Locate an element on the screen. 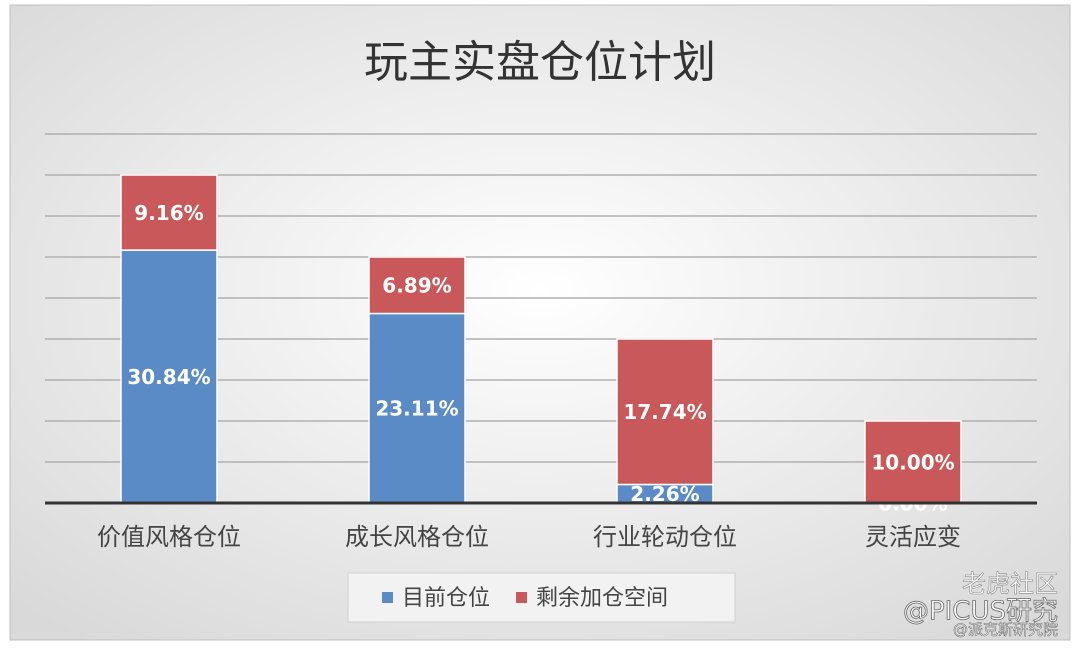 The height and width of the screenshot is (656, 1080). legend-label: 目前仓位 is located at coordinates (446, 598).